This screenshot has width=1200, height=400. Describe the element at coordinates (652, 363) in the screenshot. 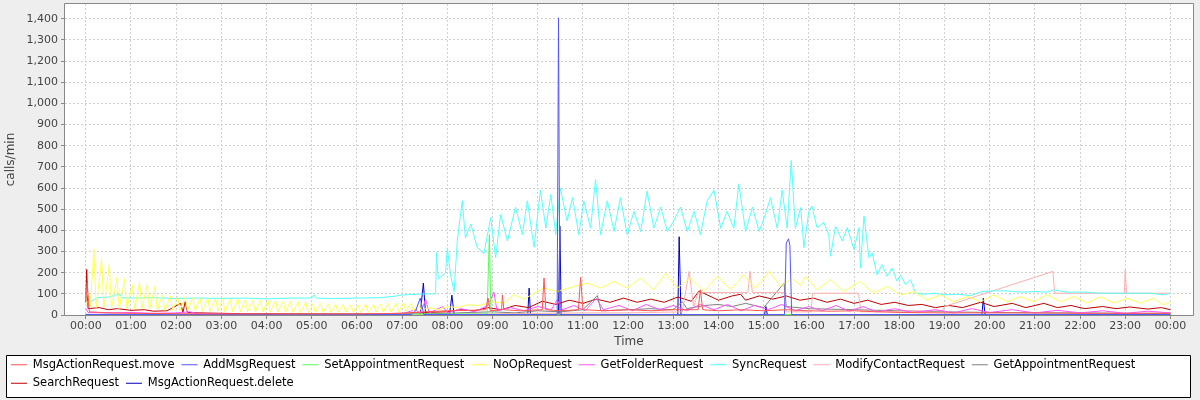

I see `legend-label: GetFolderRequest` at that location.